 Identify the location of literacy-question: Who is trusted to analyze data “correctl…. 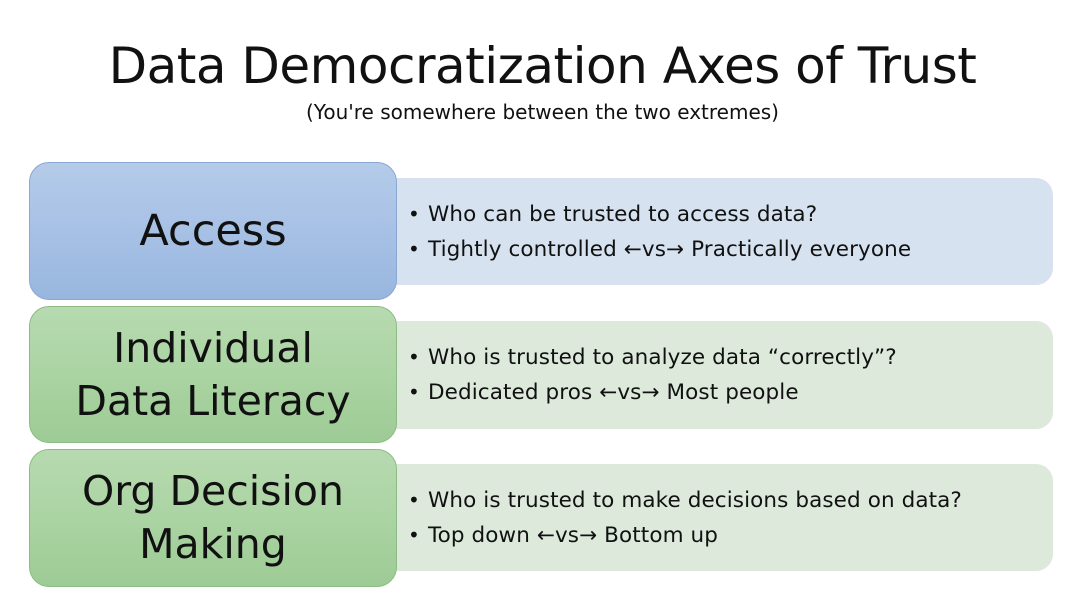
(662, 357).